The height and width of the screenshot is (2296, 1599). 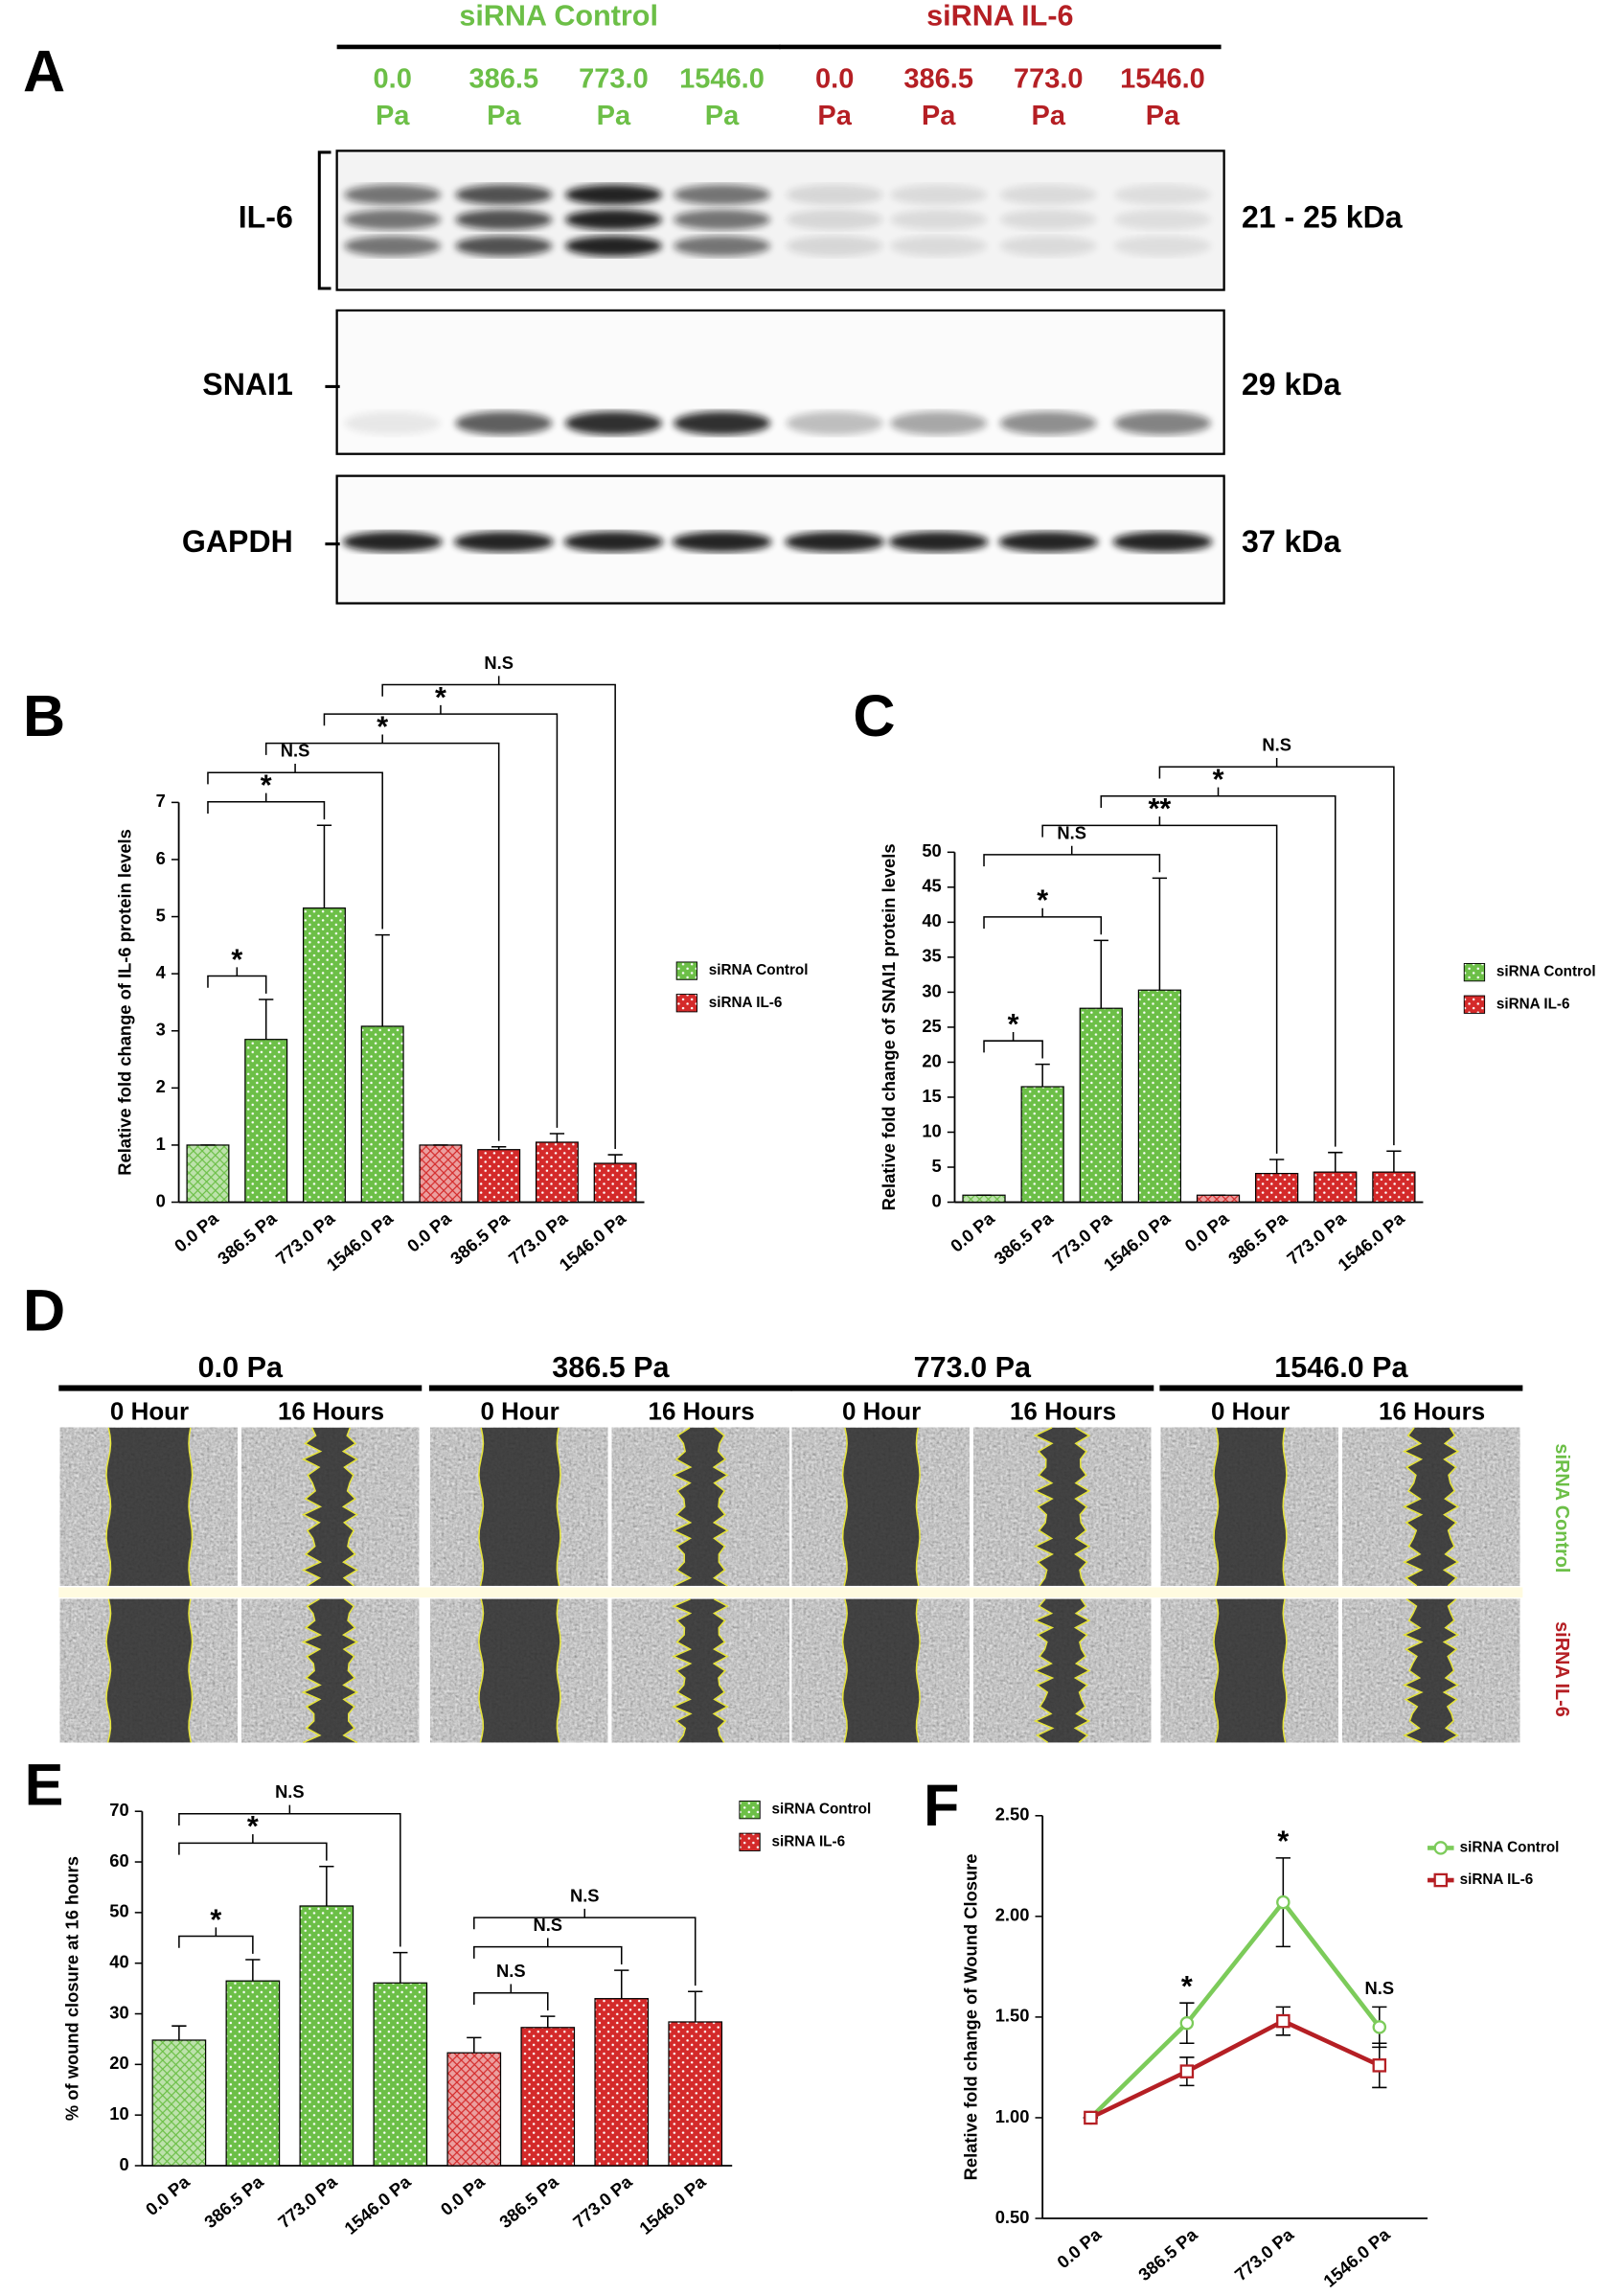 What do you see at coordinates (1013, 2116) in the screenshot?
I see `y-tick-label: 1.00` at bounding box center [1013, 2116].